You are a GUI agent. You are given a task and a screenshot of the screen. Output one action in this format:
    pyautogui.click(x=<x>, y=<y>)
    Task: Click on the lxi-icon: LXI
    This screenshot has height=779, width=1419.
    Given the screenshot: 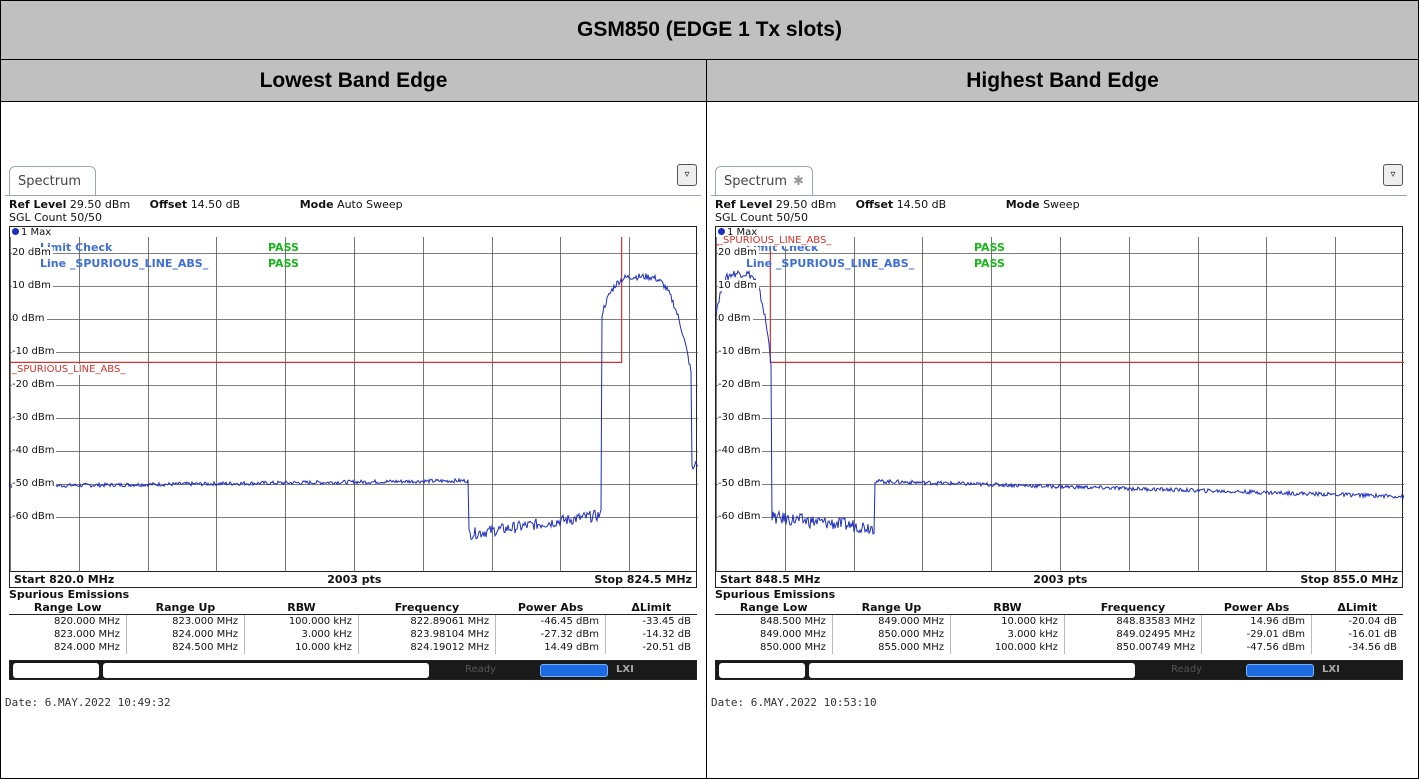 What is the action you would take?
    pyautogui.click(x=1331, y=669)
    